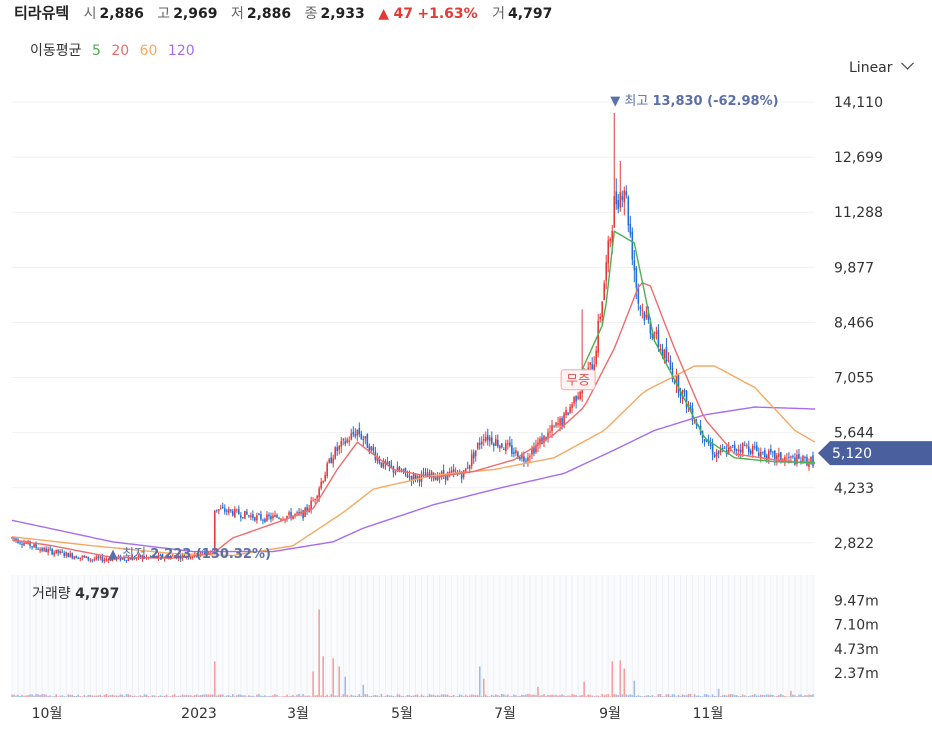 This screenshot has height=729, width=932. I want to click on moving-average-legend: 이동평균 5 20 60 120, so click(115, 50).